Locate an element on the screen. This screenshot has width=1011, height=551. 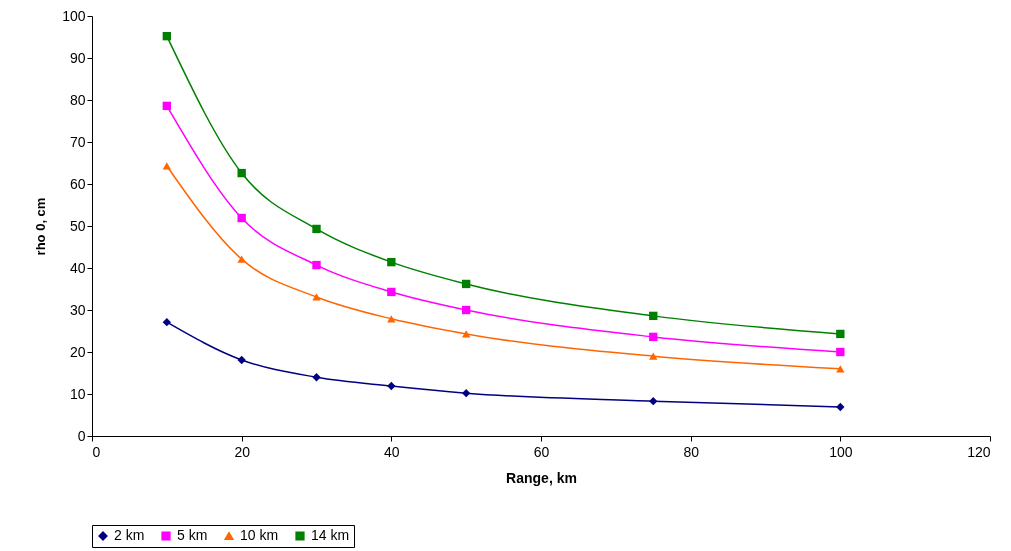
x-tick-label: 120 is located at coordinates (979, 451).